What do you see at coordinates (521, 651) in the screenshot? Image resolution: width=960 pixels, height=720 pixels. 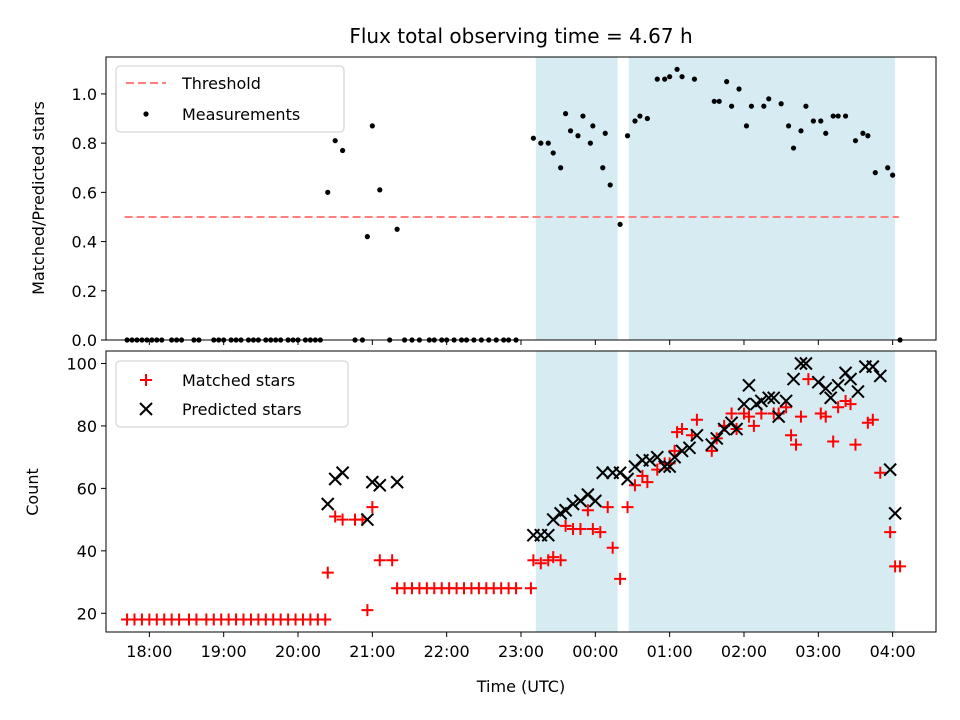 I see `bottom-x-tick-label-5: 23:00` at bounding box center [521, 651].